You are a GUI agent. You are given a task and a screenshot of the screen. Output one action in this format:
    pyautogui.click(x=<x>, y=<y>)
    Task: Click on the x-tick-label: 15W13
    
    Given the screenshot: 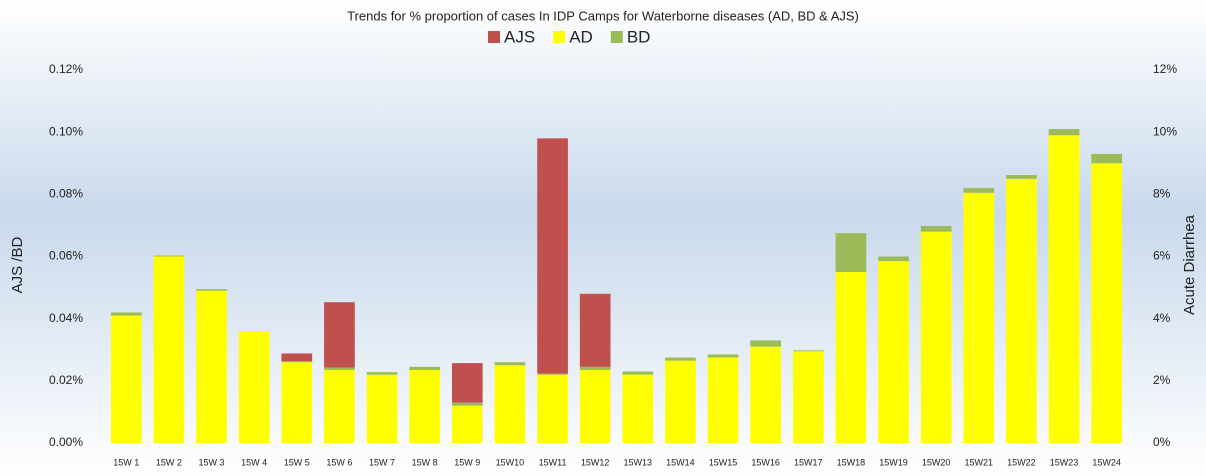 What is the action you would take?
    pyautogui.click(x=638, y=462)
    